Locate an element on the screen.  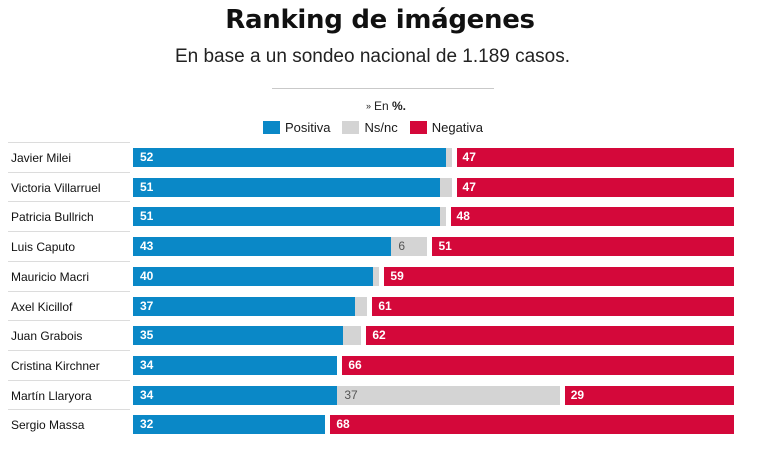
bar-row: Martín Llaryora 34 37 29 is located at coordinates (380, 394).